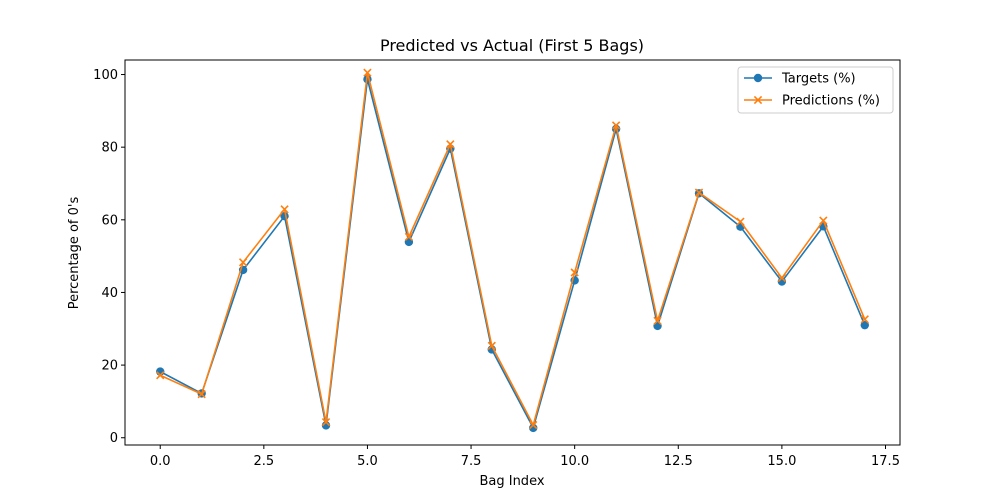 Image resolution: width=1000 pixels, height=500 pixels. What do you see at coordinates (511, 481) in the screenshot?
I see `x-axis-label: Bag Index` at bounding box center [511, 481].